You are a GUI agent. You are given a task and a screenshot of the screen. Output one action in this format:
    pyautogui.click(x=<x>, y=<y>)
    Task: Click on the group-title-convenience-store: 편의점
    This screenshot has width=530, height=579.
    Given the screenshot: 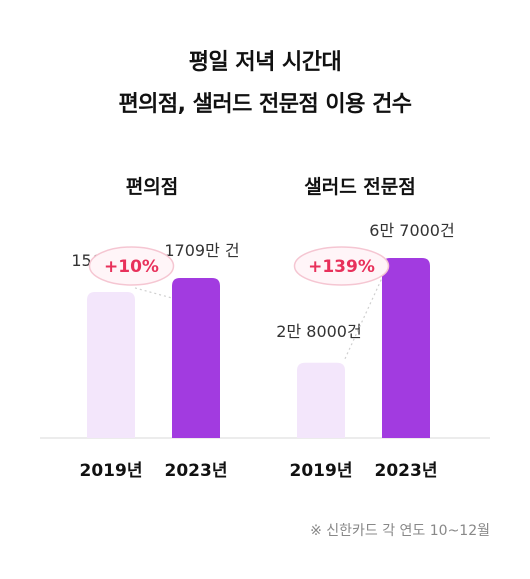 What is the action you would take?
    pyautogui.click(x=152, y=187)
    